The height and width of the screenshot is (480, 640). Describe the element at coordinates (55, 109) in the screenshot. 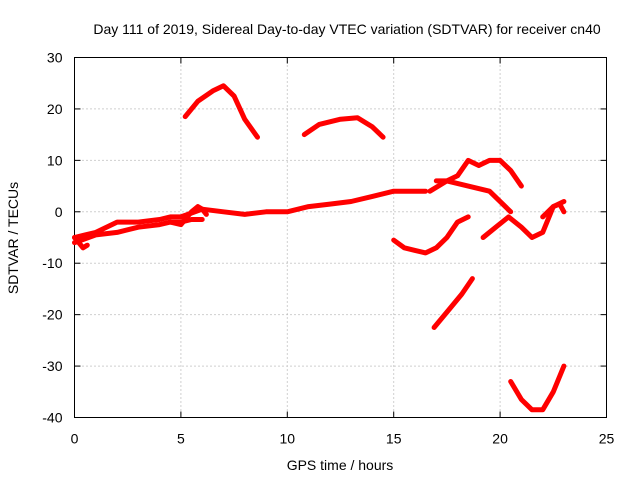

I see `y-tick-label: 20` at that location.